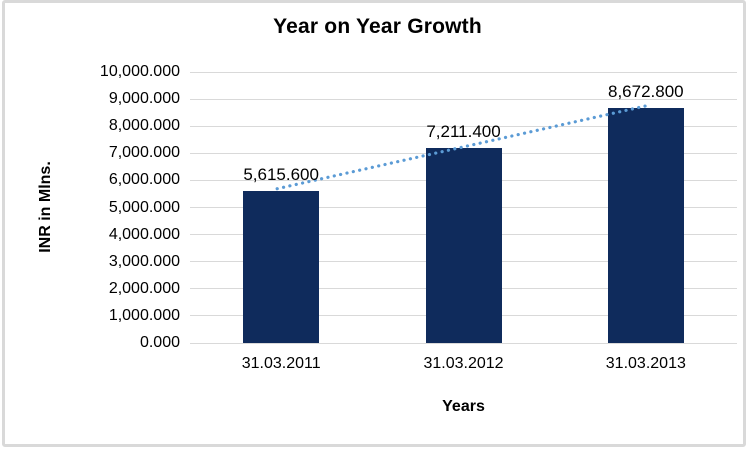  I want to click on y-tick-label: 3,000.000, so click(144, 261).